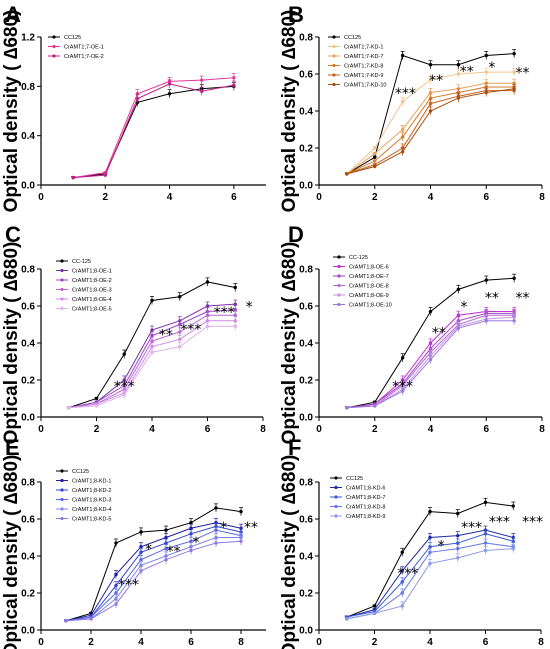 The image size is (550, 649). Describe the element at coordinates (72, 38) in the screenshot. I see `panel-a-legend-label: CC125` at that location.